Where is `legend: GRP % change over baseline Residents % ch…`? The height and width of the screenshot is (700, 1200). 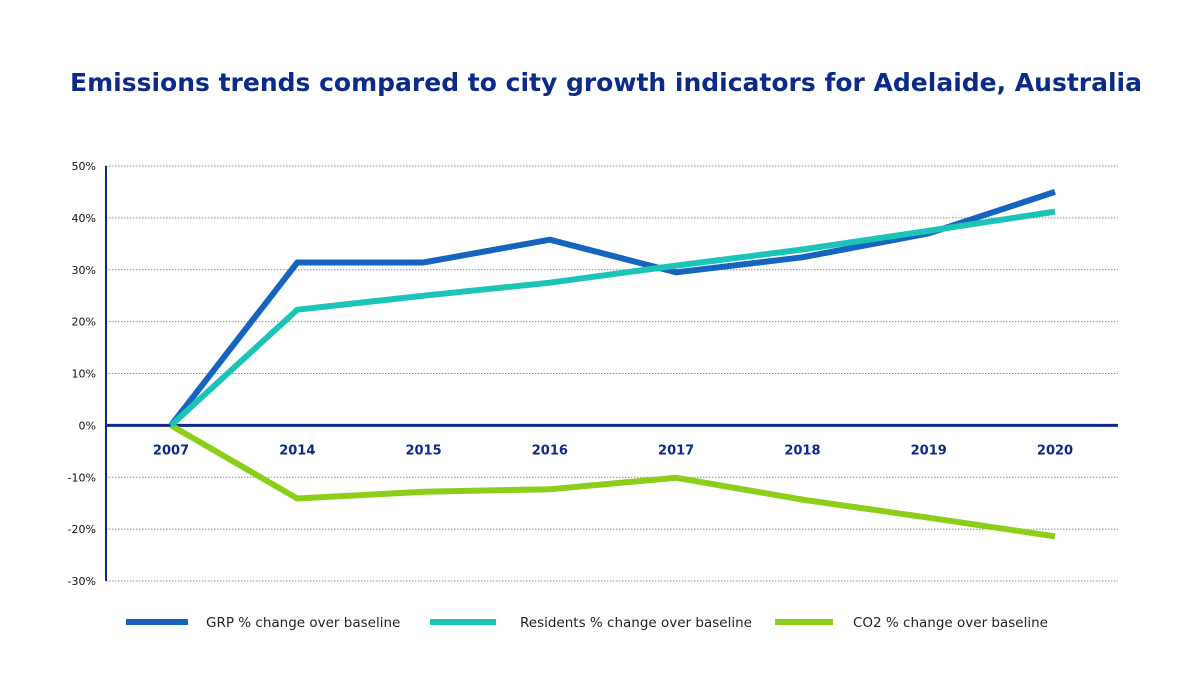 legend: GRP % change over baseline Residents % ch… is located at coordinates (587, 623).